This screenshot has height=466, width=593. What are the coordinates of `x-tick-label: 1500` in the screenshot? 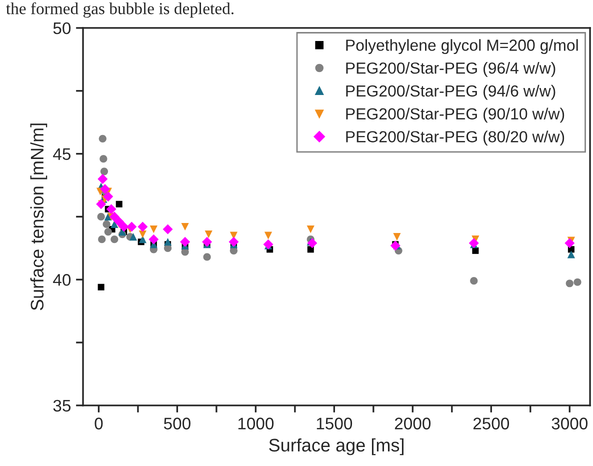 It's located at (334, 424).